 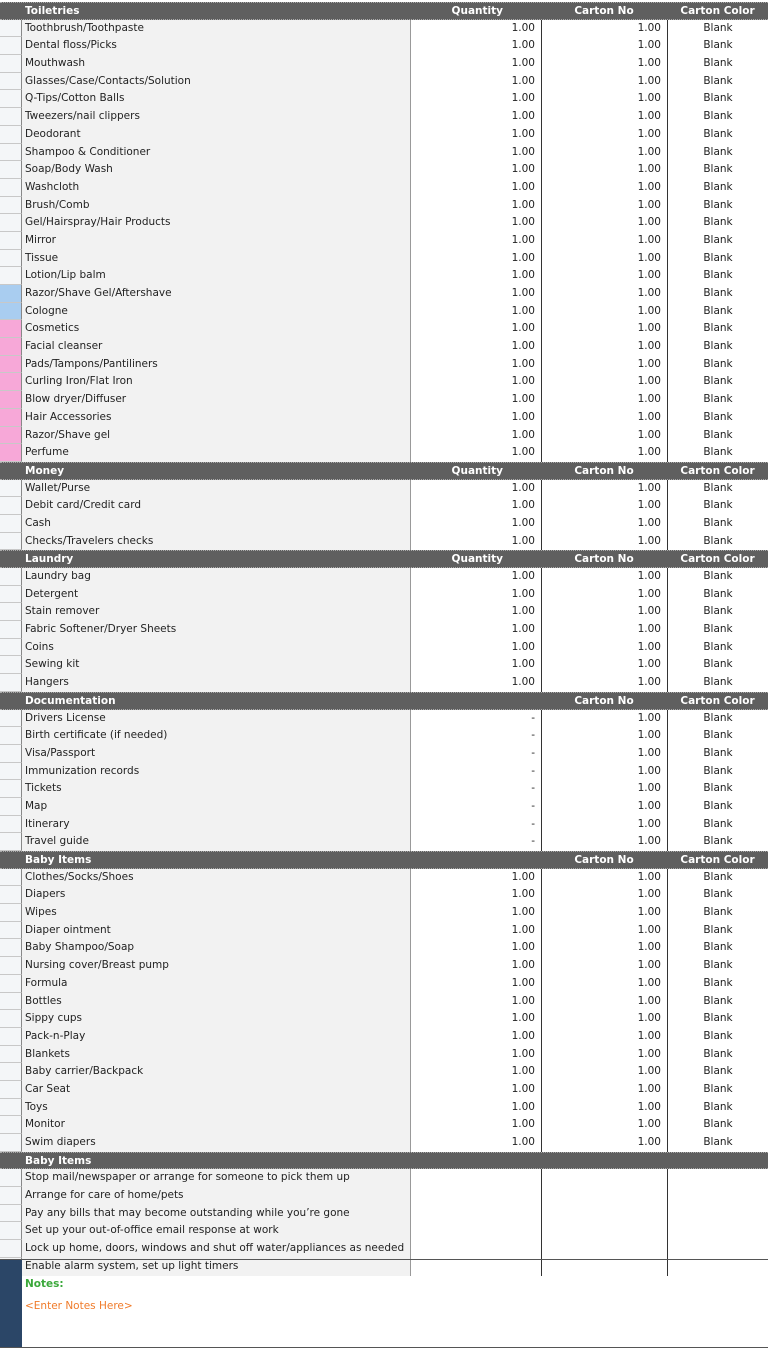 What do you see at coordinates (395, 1303) in the screenshot?
I see `notes-body: Notes: <Enter Notes Here>` at bounding box center [395, 1303].